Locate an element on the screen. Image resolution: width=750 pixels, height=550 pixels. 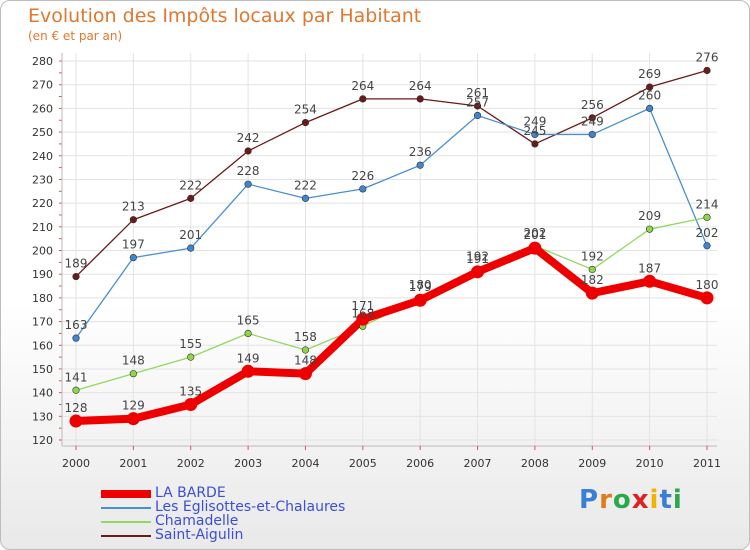
logo-letter: P is located at coordinates (589, 500).